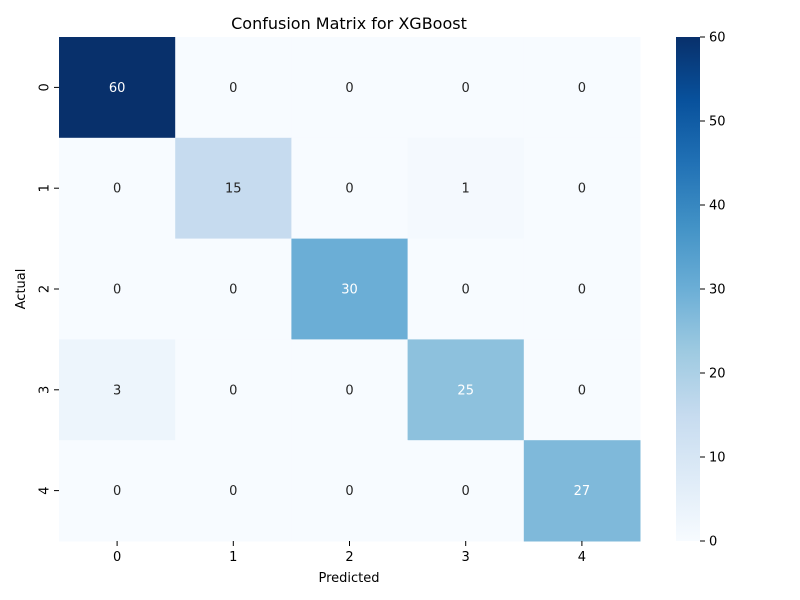  I want to click on colorbar-tick-label: 60, so click(717, 38).